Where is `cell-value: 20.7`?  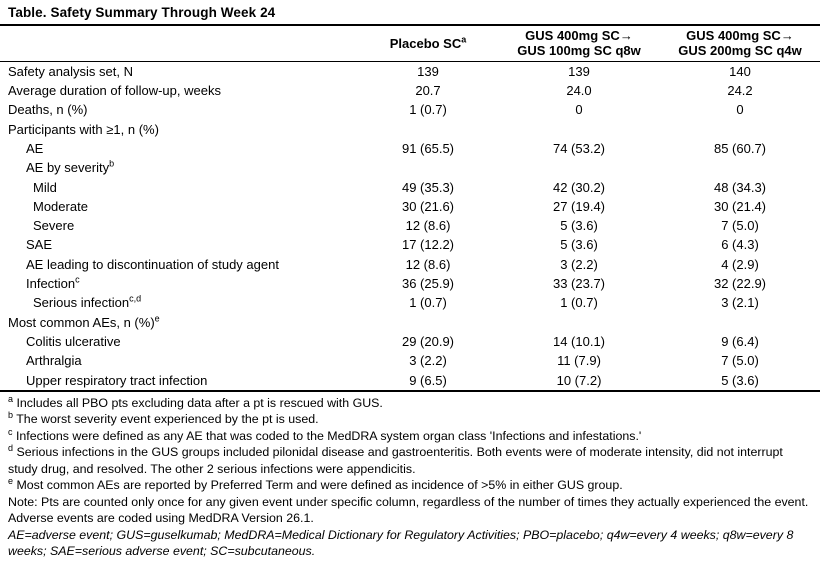 cell-value: 20.7 is located at coordinates (428, 91).